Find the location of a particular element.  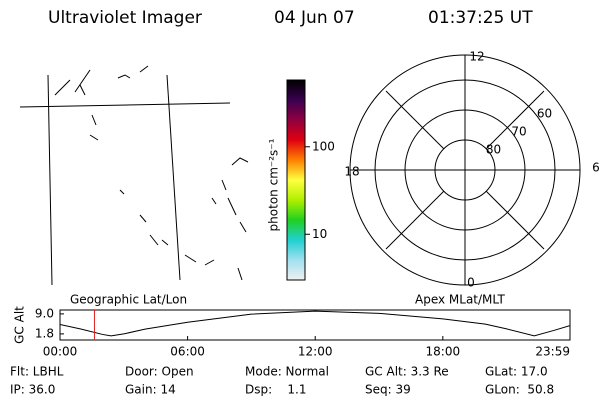

title: Ultraviolet Imager is located at coordinates (125, 18).